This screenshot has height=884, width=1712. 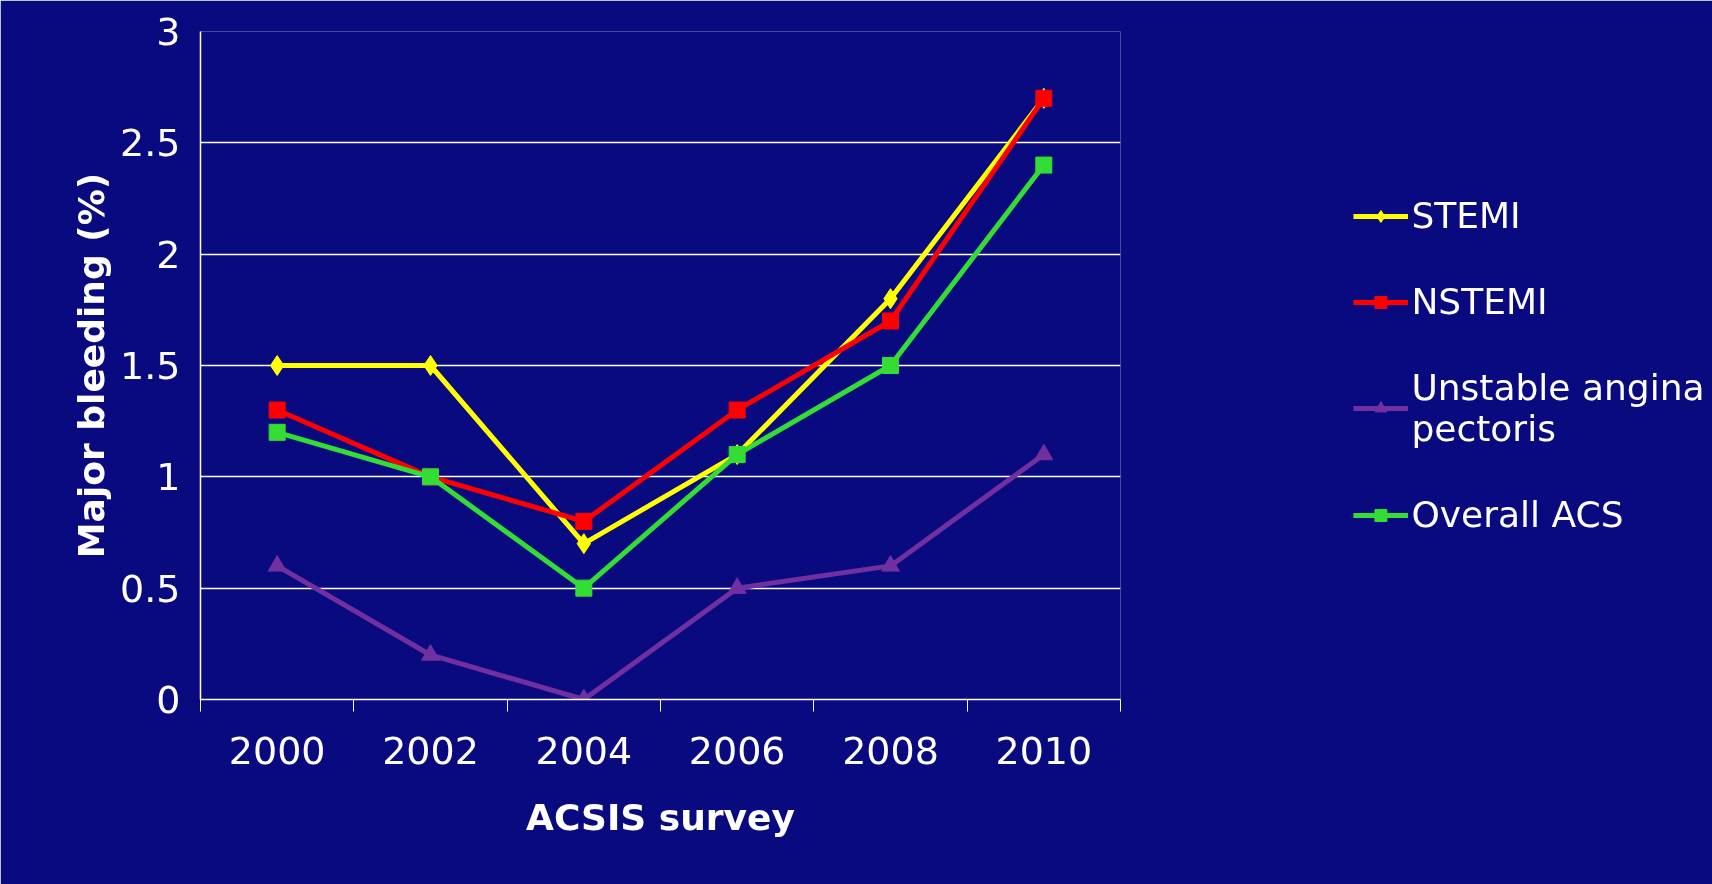 What do you see at coordinates (168, 32) in the screenshot?
I see `y-tick-label: 3` at bounding box center [168, 32].